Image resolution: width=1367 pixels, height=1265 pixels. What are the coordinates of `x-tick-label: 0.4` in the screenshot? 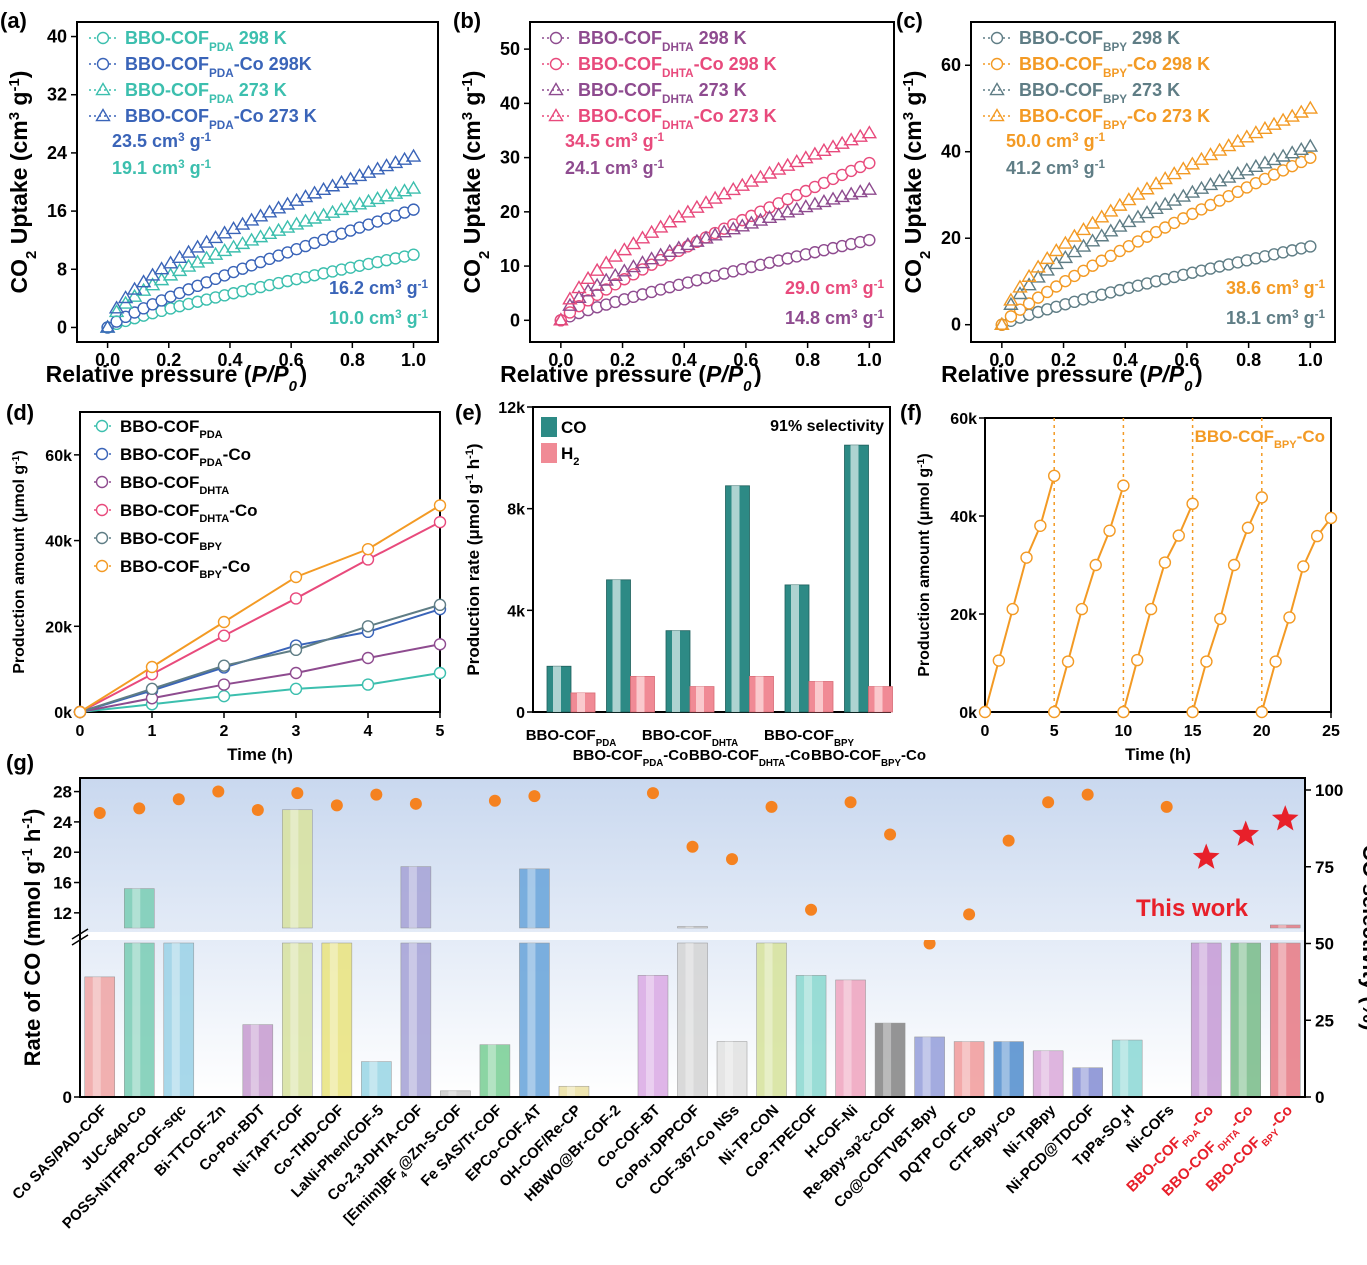 It's located at (229, 360).